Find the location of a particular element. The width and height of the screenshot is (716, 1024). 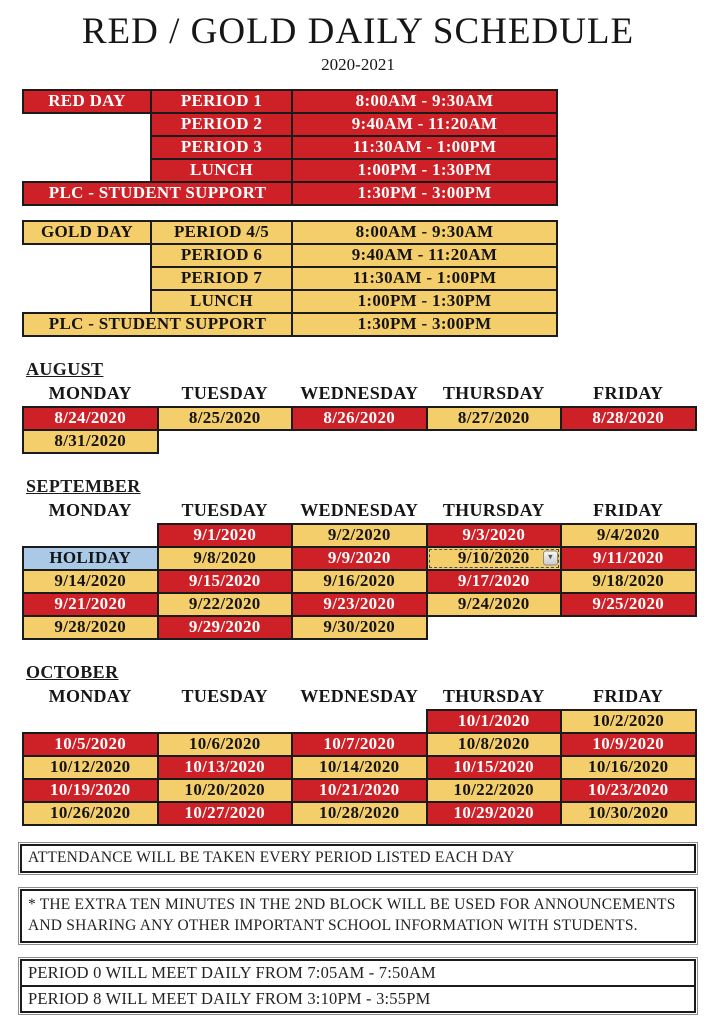

time-cell: 9:40AM - 11:20AM is located at coordinates (424, 255).